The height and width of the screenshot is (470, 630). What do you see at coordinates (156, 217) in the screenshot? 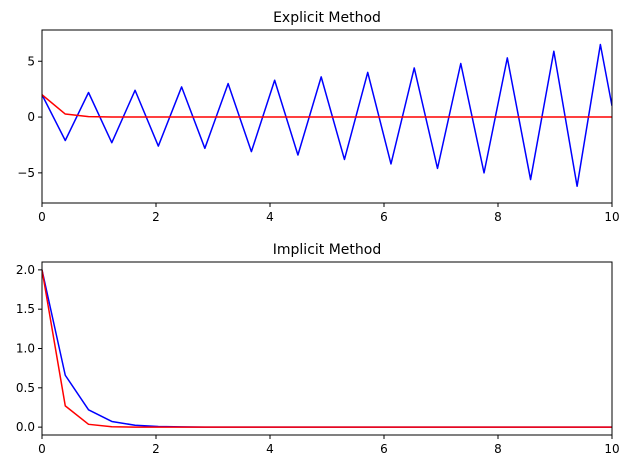
I see `explicit-x-tick-label: 2` at bounding box center [156, 217].